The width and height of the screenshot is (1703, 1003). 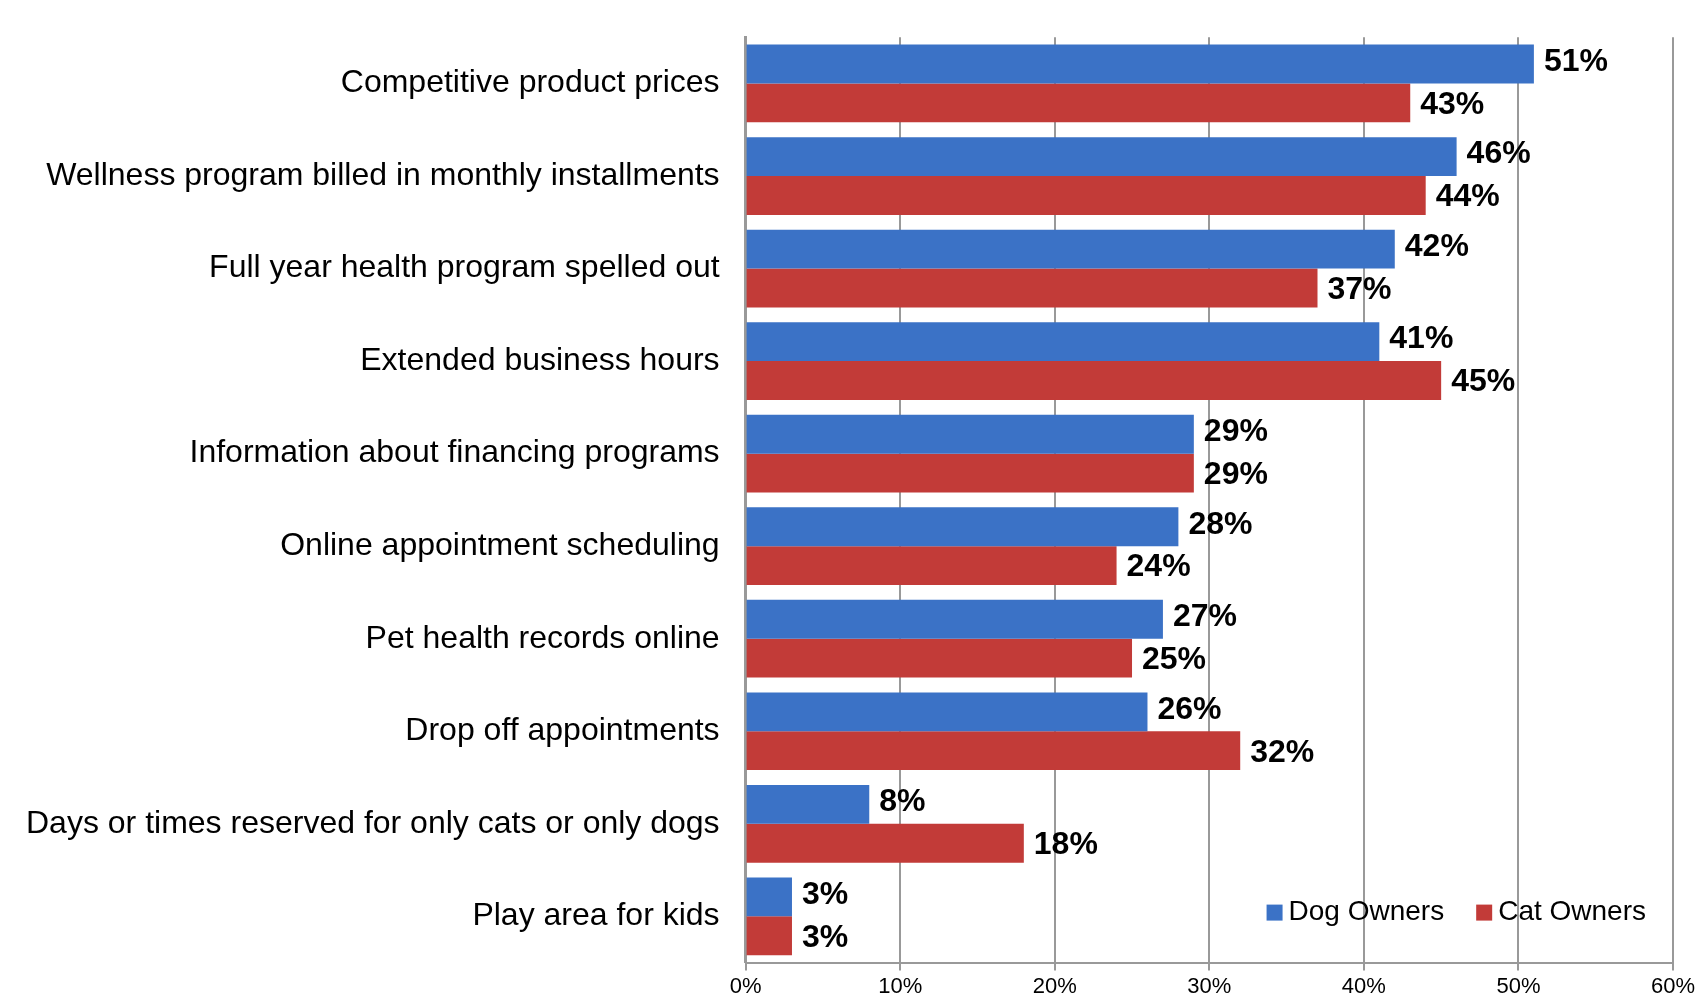 I want to click on data-label: 46%, so click(x=1498, y=152).